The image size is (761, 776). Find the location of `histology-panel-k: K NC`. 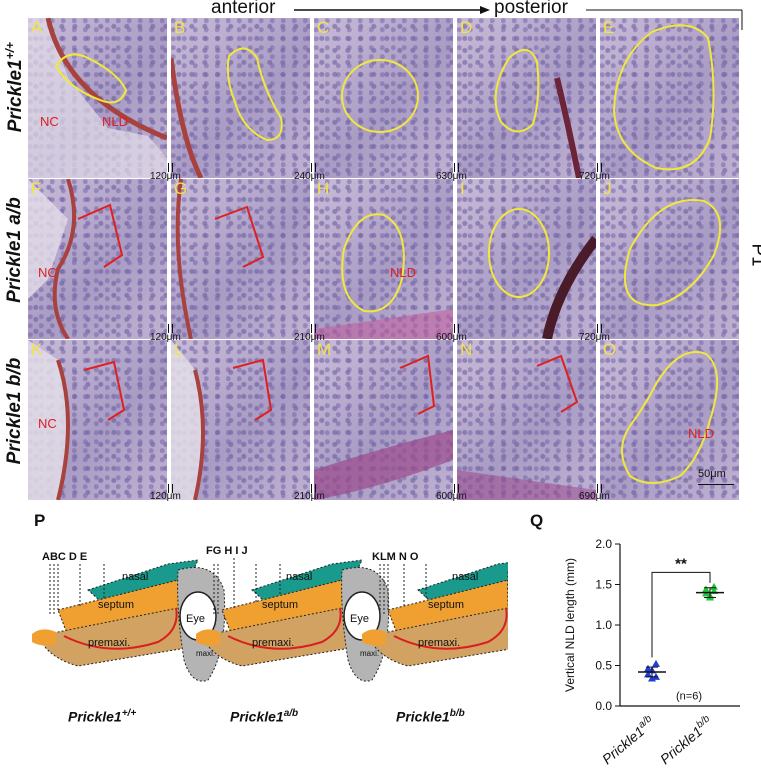

histology-panel-k: K NC is located at coordinates (97, 420).